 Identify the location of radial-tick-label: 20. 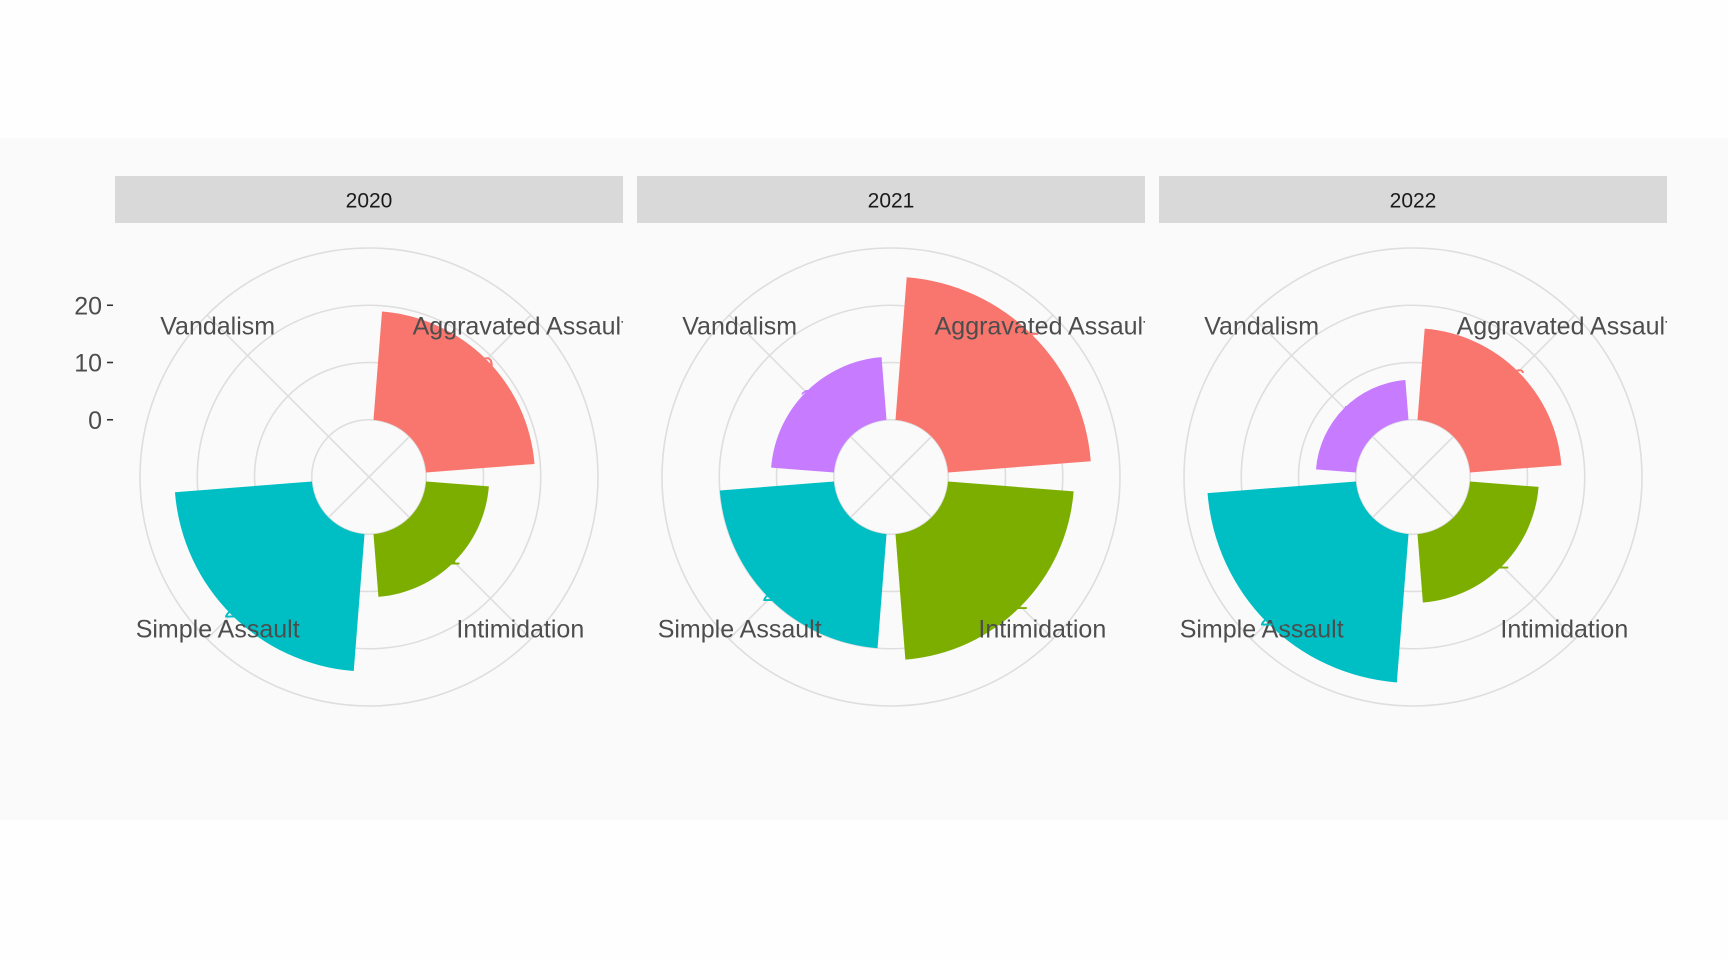
(88, 306).